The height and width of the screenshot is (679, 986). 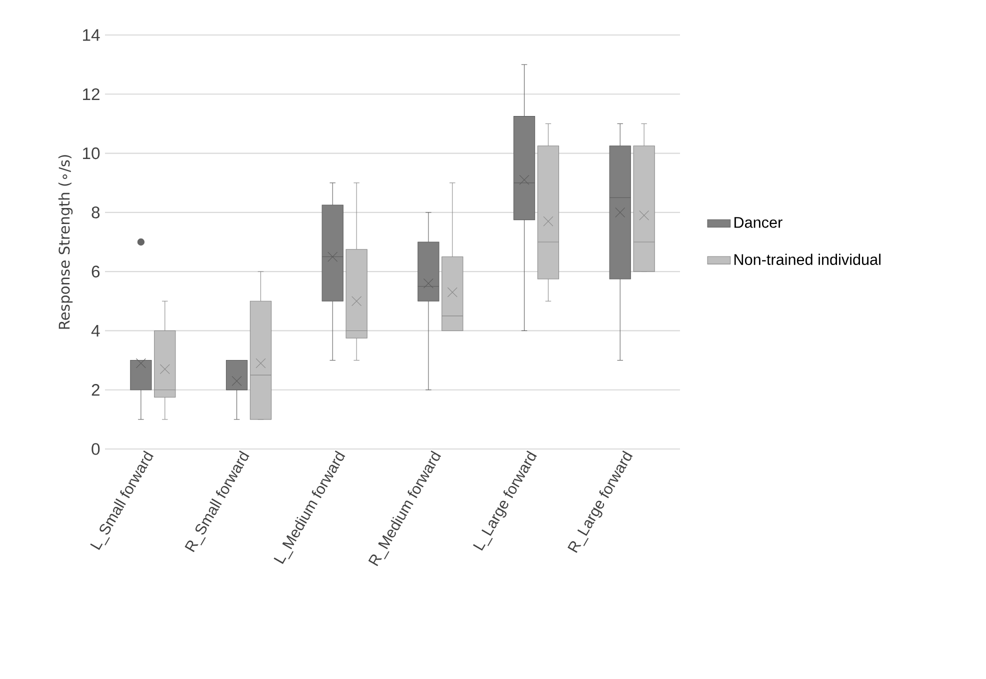 What do you see at coordinates (91, 153) in the screenshot?
I see `y-tick-label: 10` at bounding box center [91, 153].